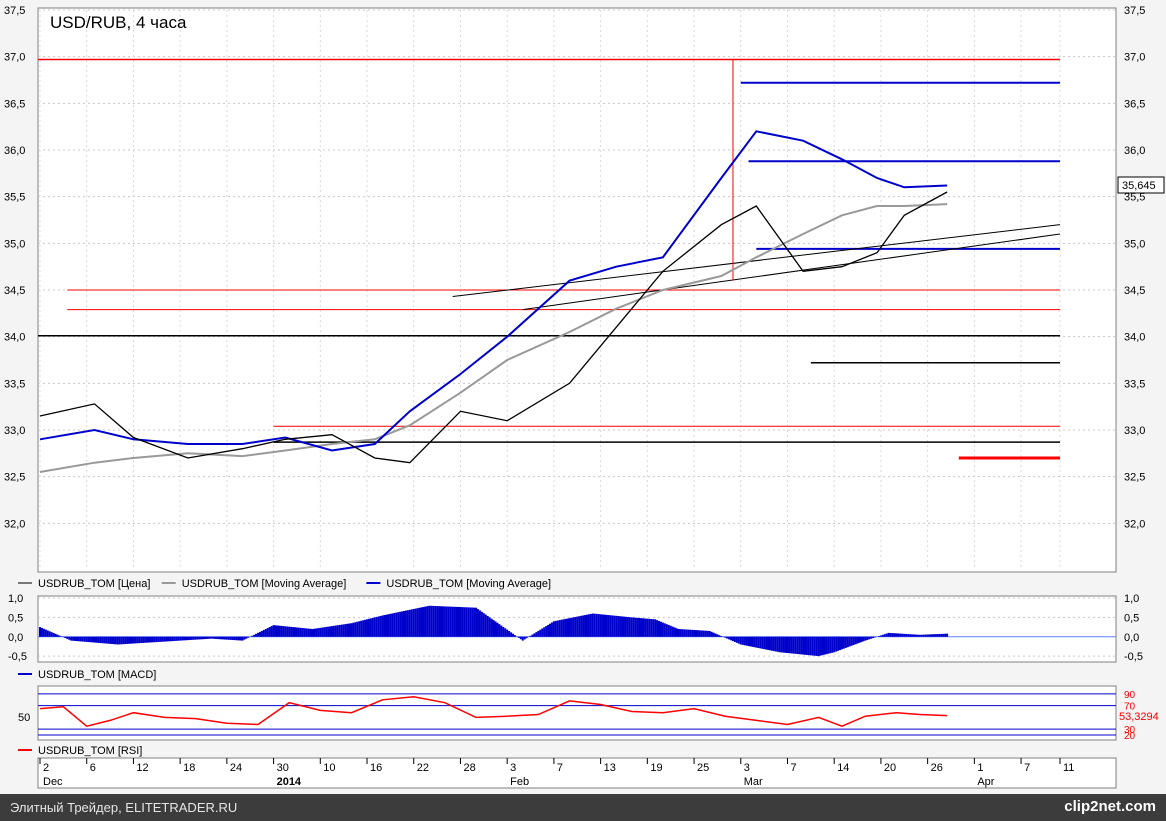 Image resolution: width=1166 pixels, height=821 pixels. Describe the element at coordinates (1131, 618) in the screenshot. I see `macd-y-tick-right: 0,5` at that location.